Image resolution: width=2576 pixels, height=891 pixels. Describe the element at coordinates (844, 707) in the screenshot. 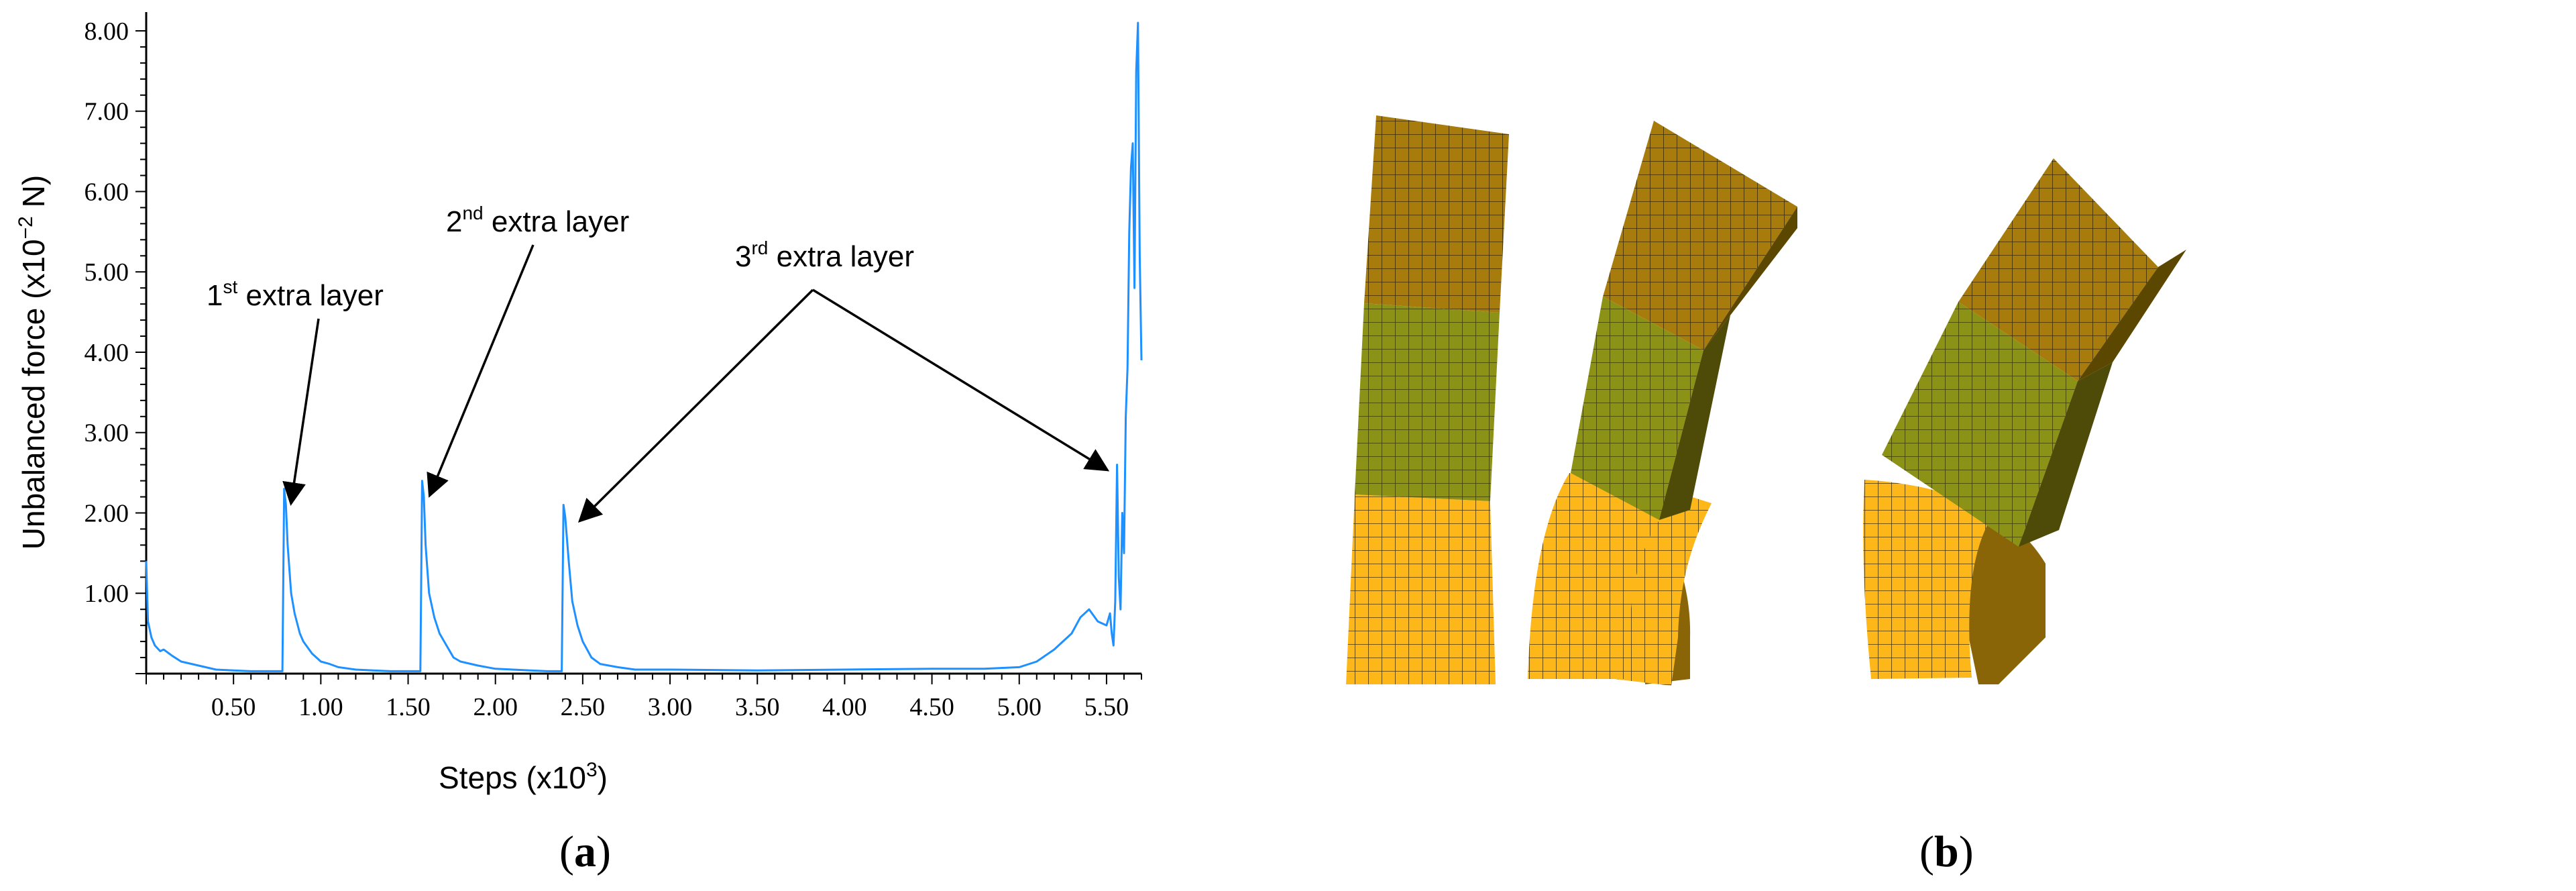

I see `x-tick-label: 4.00` at that location.